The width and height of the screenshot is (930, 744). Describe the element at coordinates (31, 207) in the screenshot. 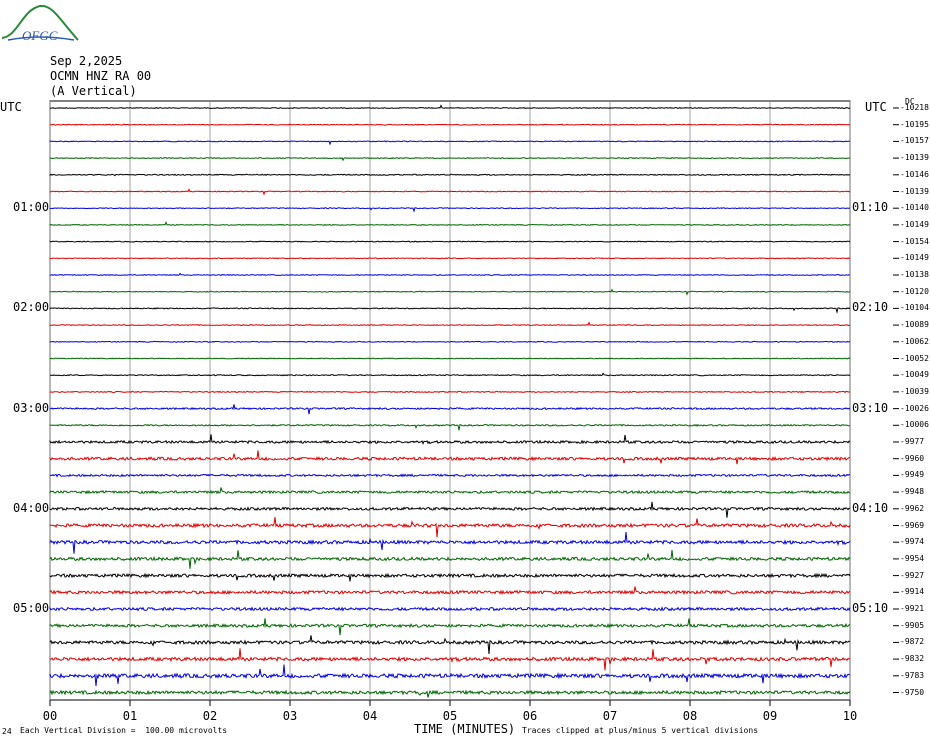

I see `left-time-label: 01:00` at that location.